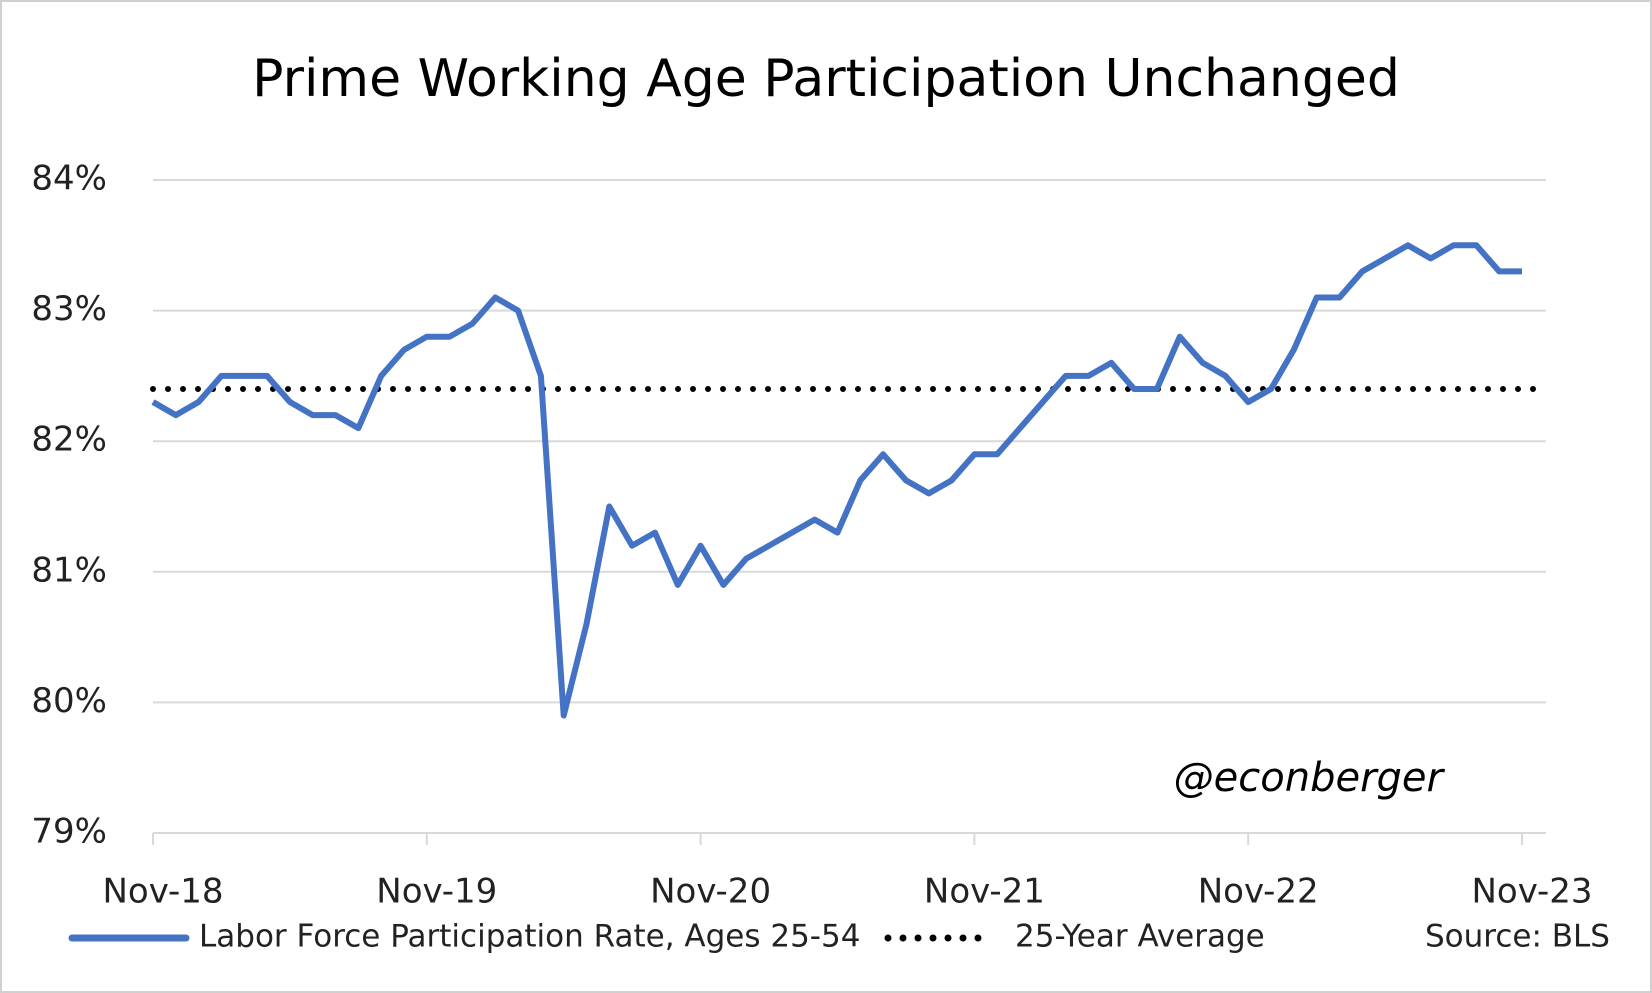  I want to click on x-tick-label: Nov-20, so click(710, 892).